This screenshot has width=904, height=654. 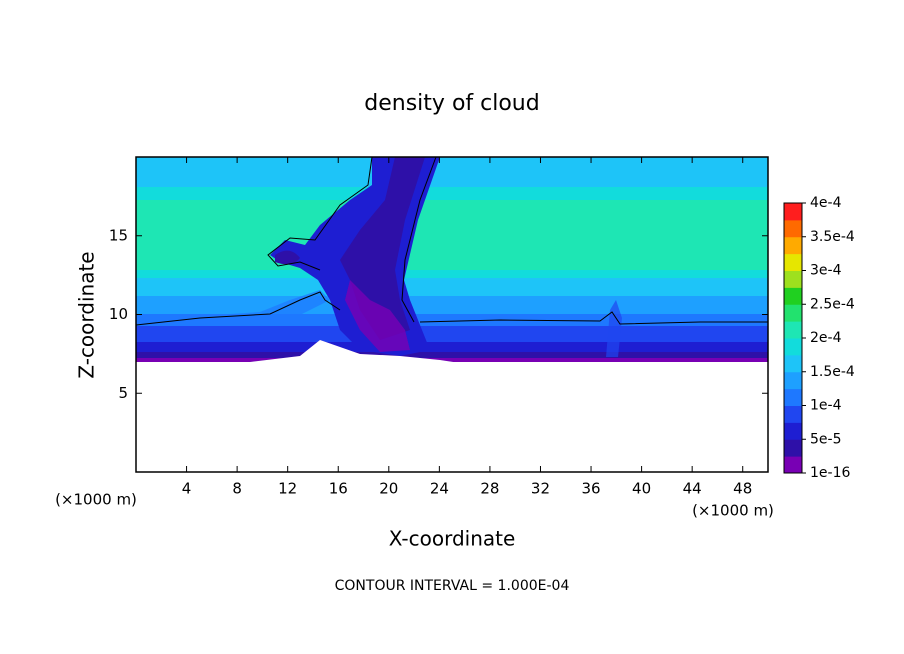 I want to click on x-tick-label: 28, so click(x=489, y=489).